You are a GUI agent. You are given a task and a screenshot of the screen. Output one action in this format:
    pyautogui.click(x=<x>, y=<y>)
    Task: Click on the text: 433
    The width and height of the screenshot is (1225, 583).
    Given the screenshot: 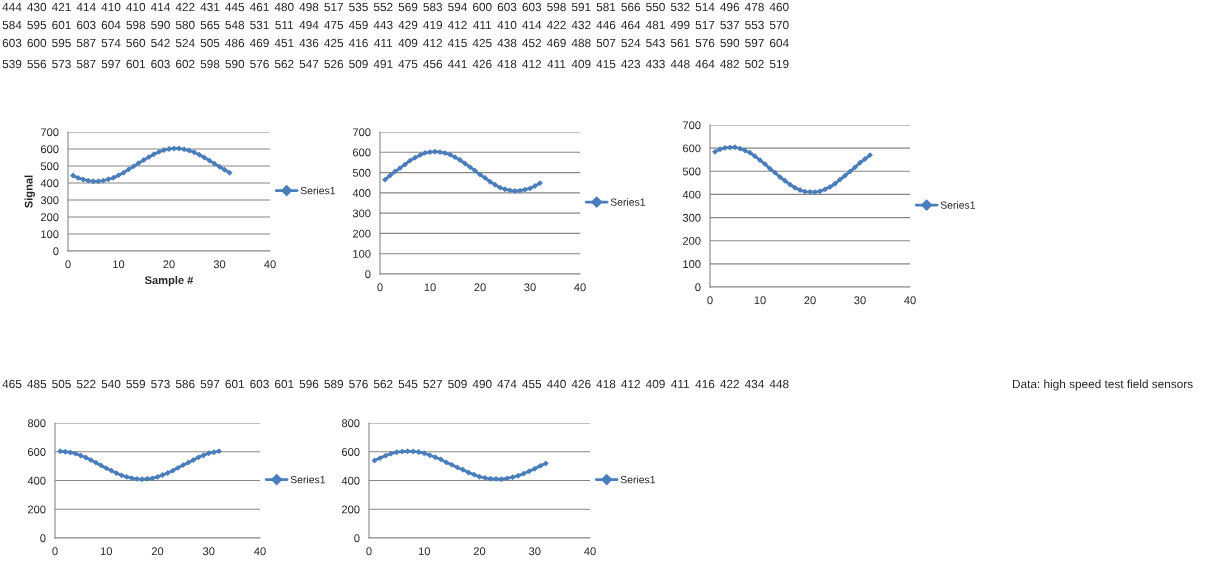 What is the action you would take?
    pyautogui.click(x=655, y=64)
    